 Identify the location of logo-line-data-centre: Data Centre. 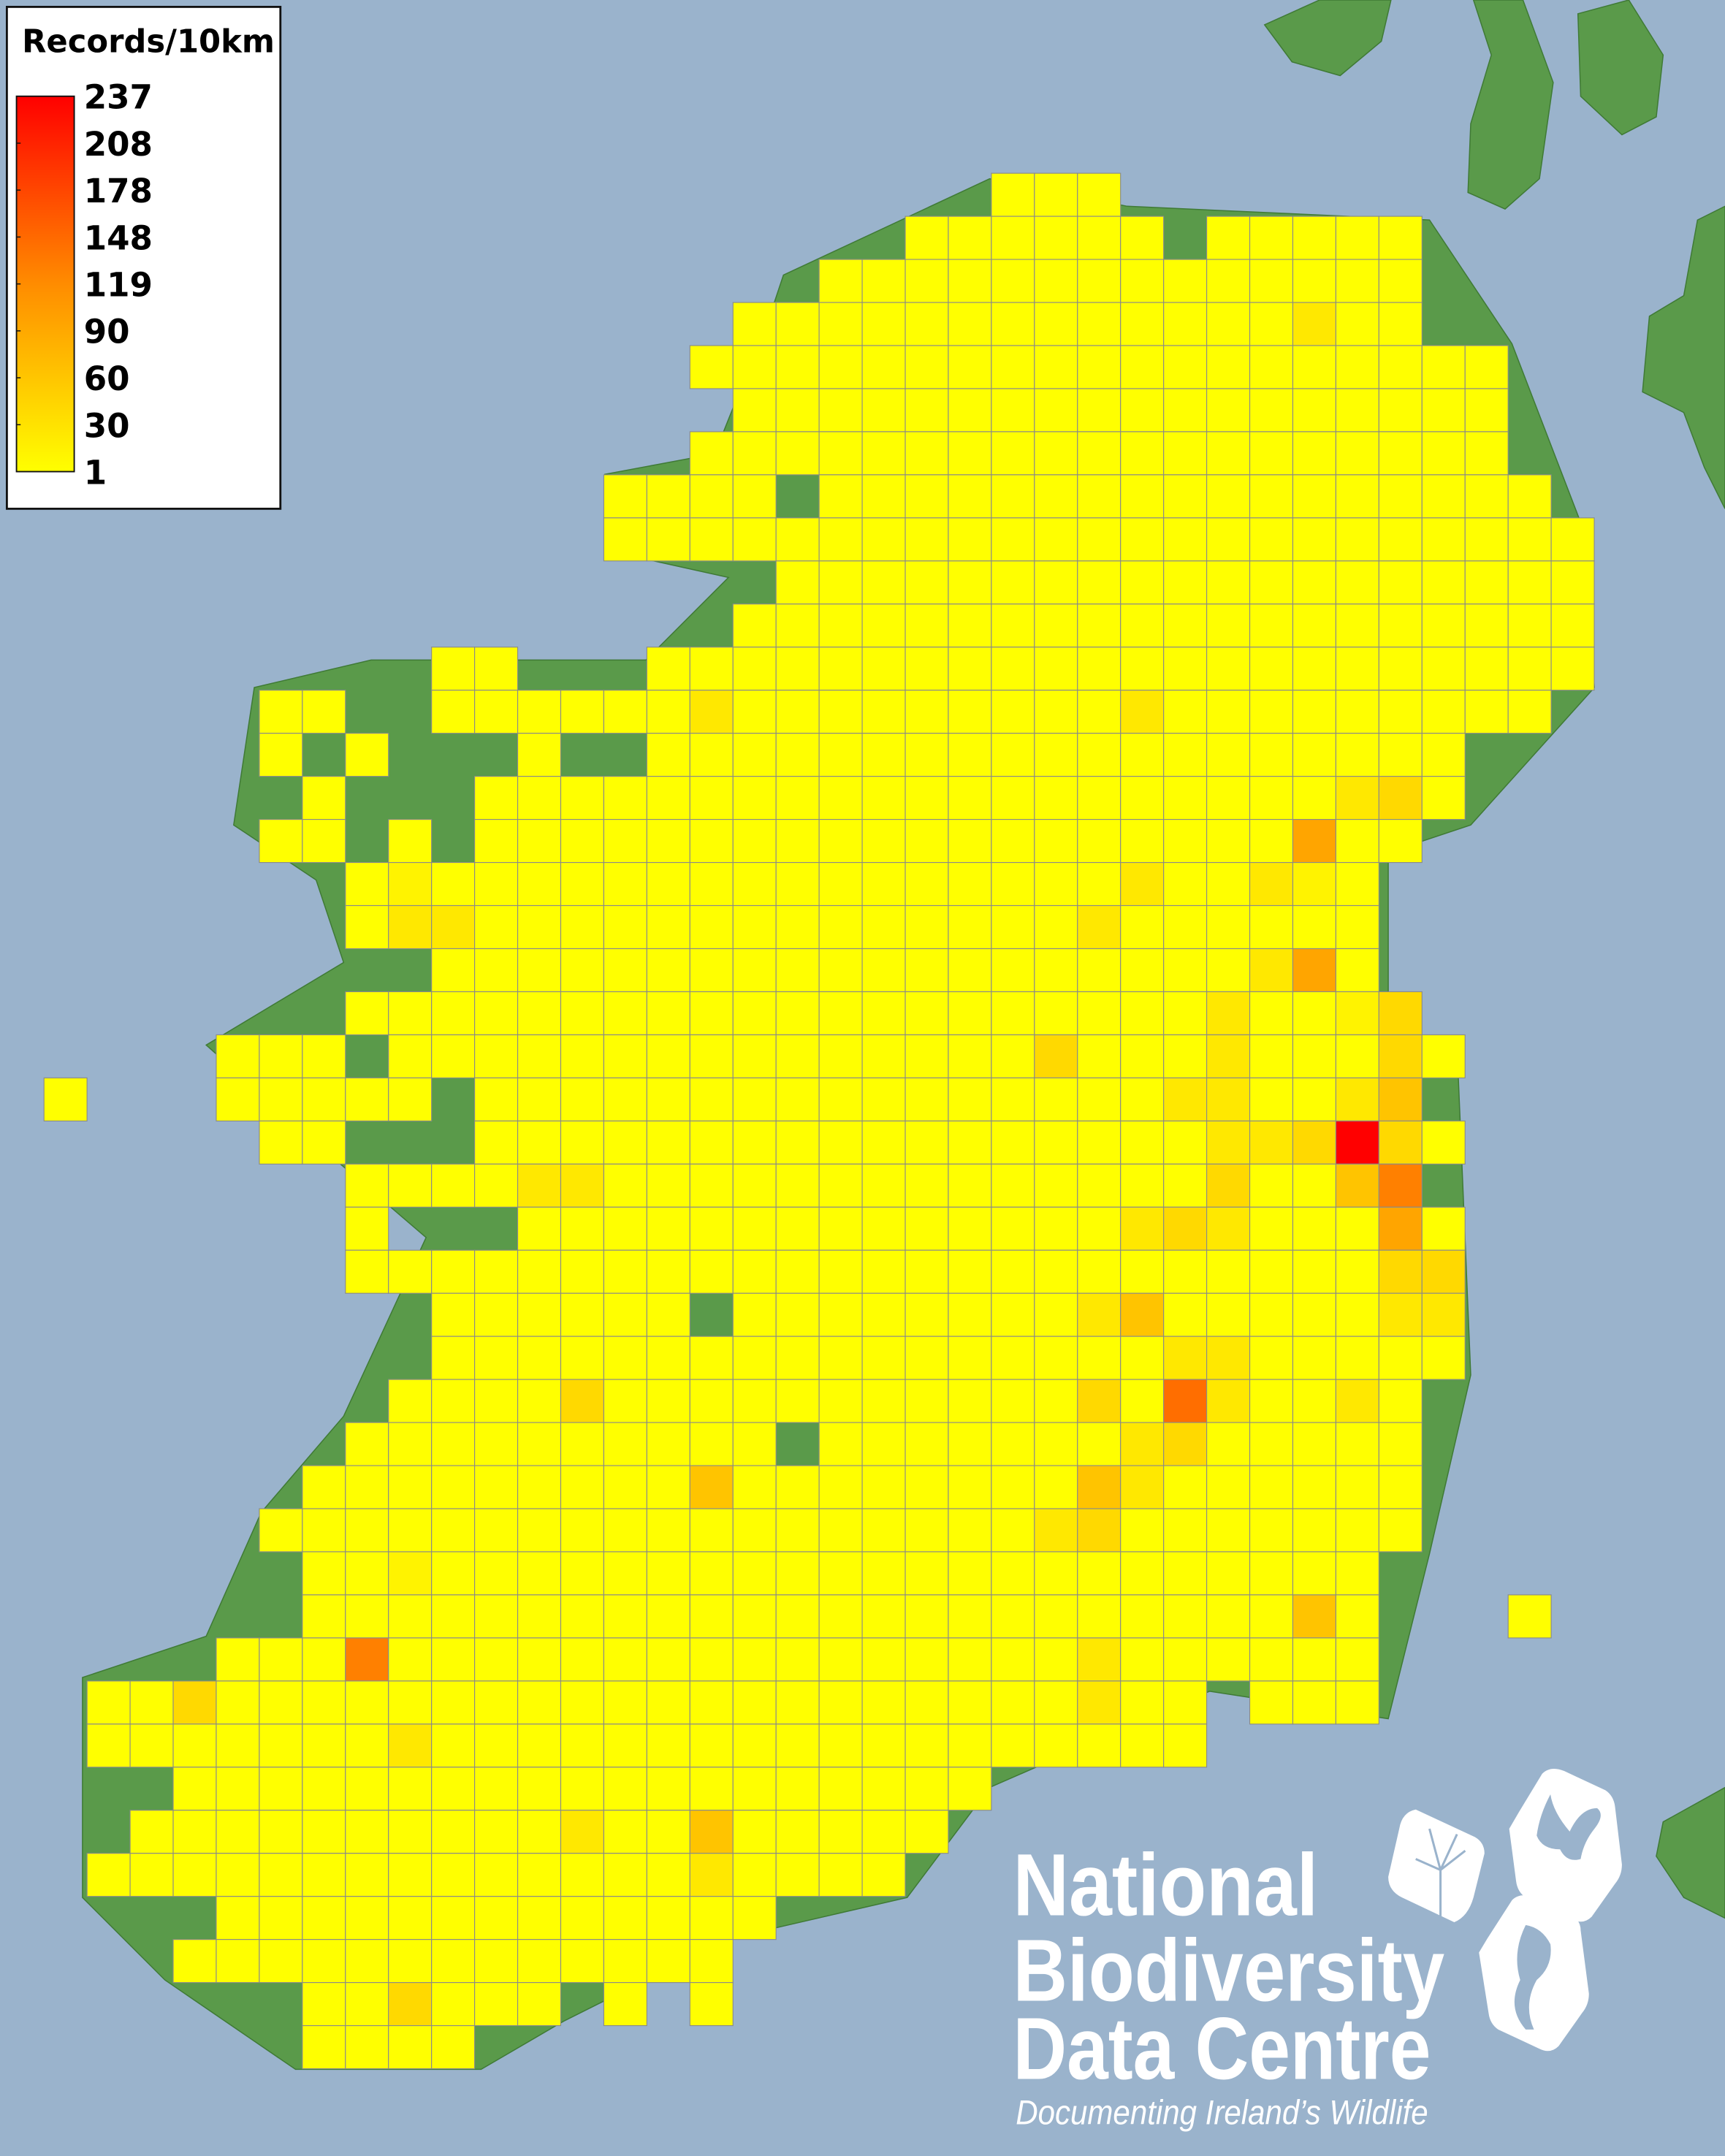
(1222, 2049).